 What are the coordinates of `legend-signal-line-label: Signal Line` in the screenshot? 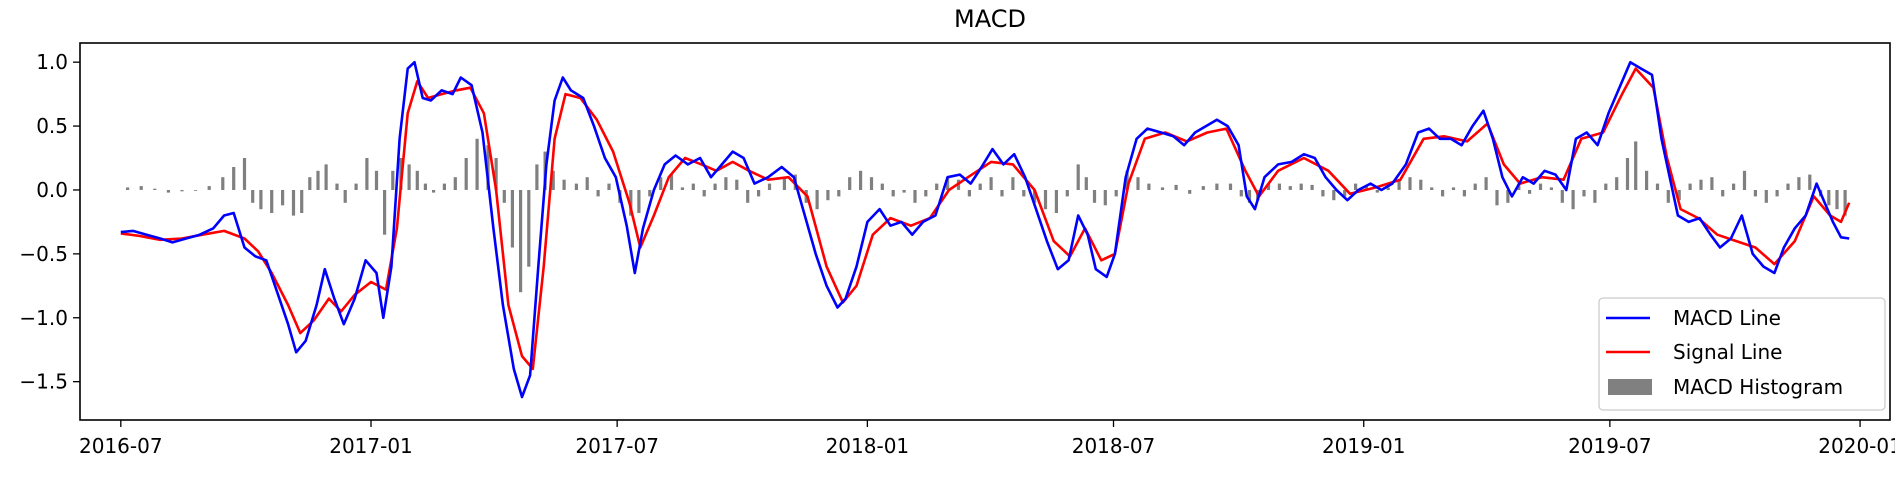 It's located at (1727, 352).